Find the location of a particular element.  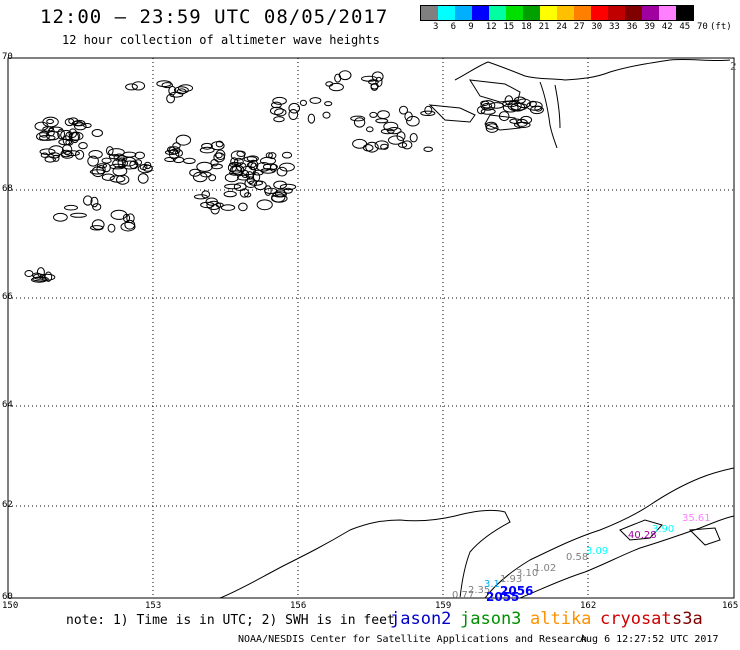

latitude-label: 68 is located at coordinates (7, 189).